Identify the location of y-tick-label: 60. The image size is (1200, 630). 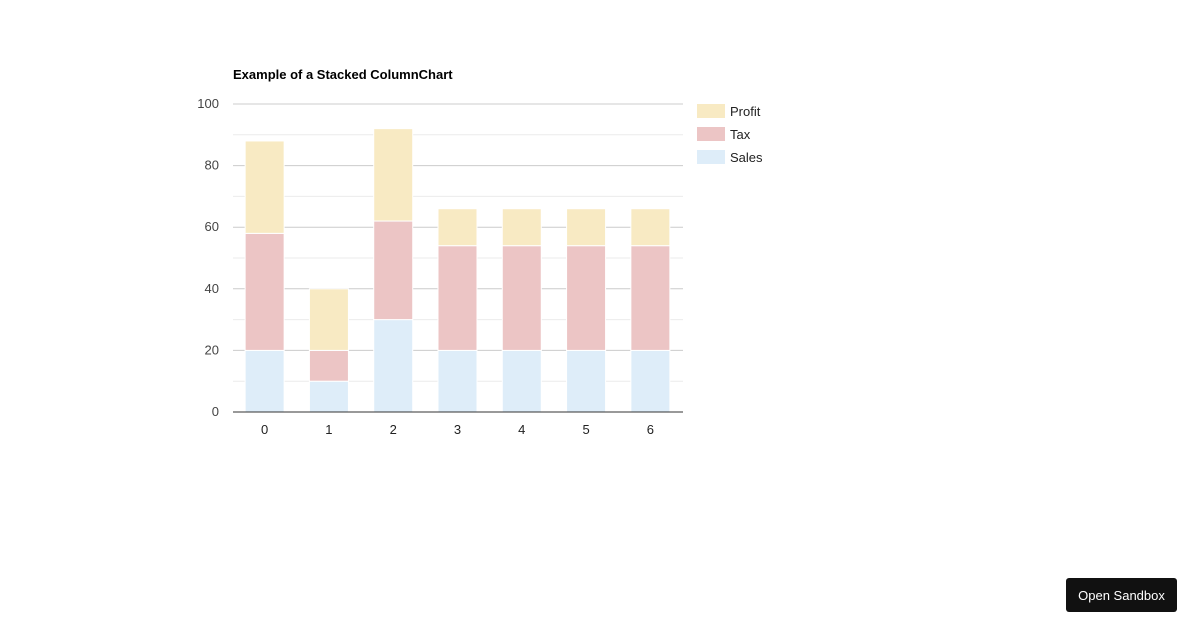
(212, 226).